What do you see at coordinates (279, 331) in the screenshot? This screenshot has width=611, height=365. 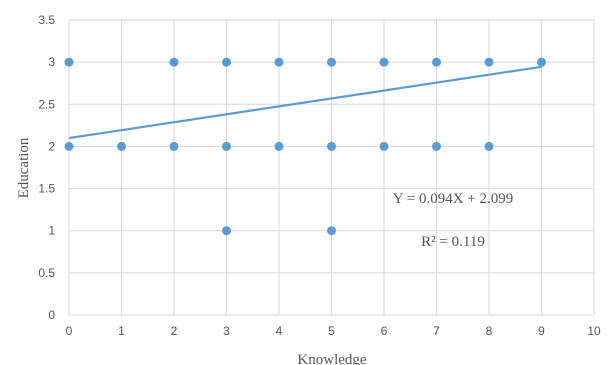 I see `x-tick-label: 4` at bounding box center [279, 331].